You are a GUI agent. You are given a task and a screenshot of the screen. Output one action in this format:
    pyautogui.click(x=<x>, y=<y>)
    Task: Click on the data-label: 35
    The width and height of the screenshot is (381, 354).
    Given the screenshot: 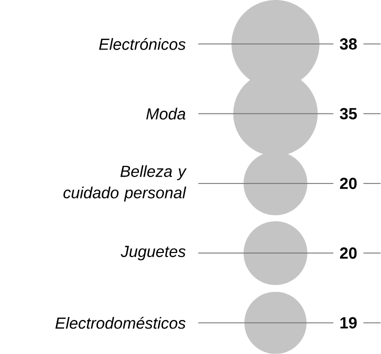 What is the action you would take?
    pyautogui.click(x=348, y=114)
    